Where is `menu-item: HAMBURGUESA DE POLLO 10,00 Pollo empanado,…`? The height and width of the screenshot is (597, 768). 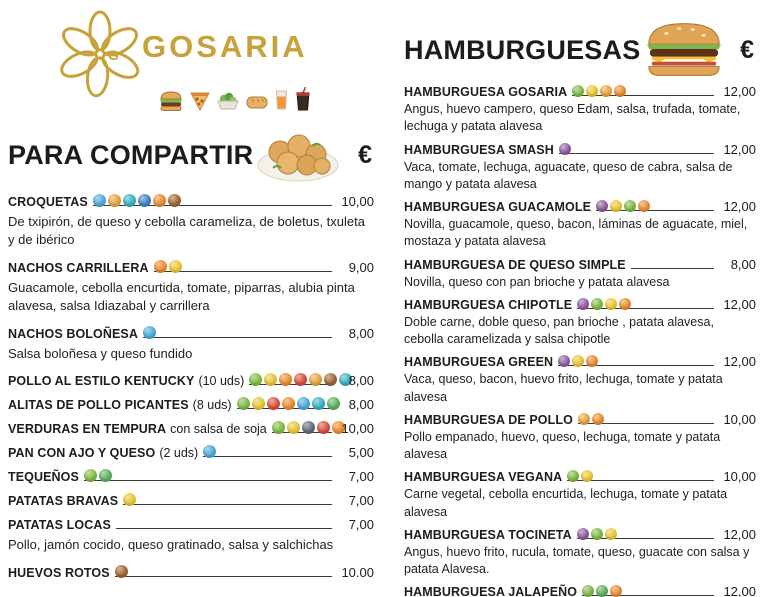 menu-item: HAMBURGUESA DE POLLO 10,00 Pollo empanado,… is located at coordinates (580, 438).